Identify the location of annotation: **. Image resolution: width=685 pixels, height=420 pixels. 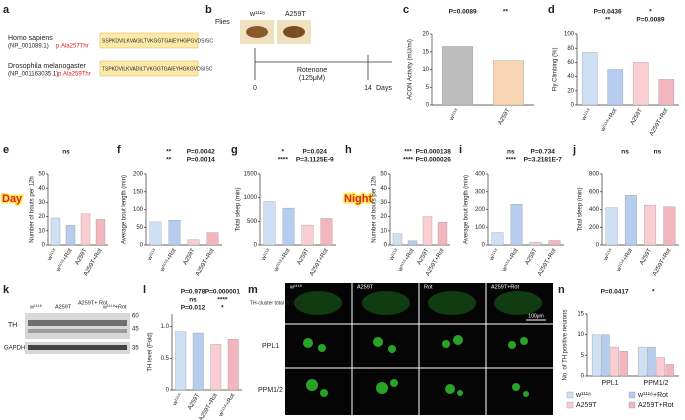
(169, 152).